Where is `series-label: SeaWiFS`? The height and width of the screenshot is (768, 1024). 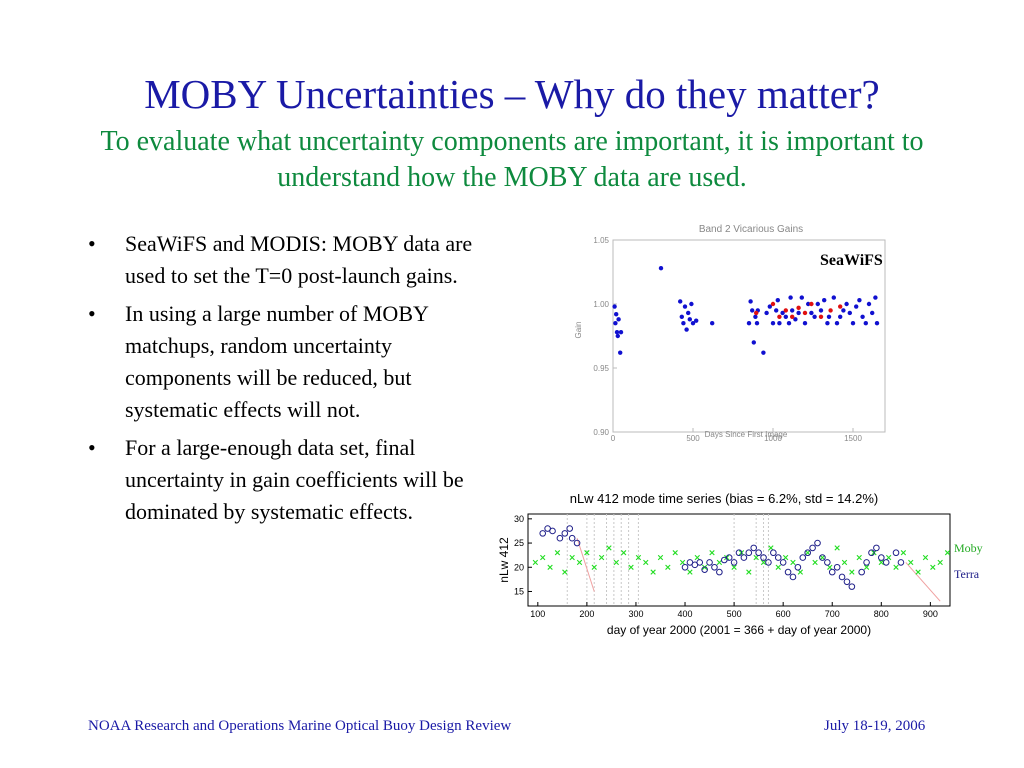
series-label: SeaWiFS is located at coordinates (851, 260).